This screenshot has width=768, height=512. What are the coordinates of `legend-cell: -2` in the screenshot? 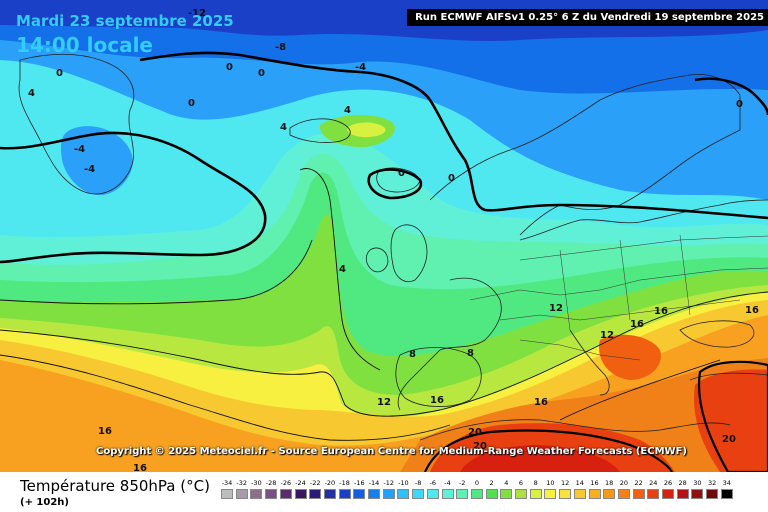 It's located at (462, 488).